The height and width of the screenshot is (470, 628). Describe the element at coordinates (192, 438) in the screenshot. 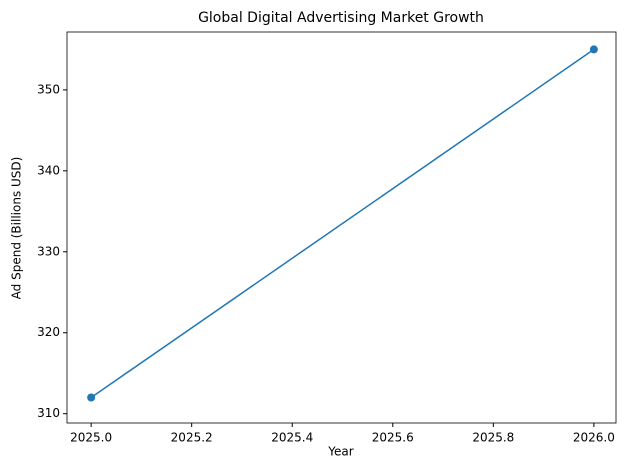

I see `x-tick-label: 2025.2` at that location.